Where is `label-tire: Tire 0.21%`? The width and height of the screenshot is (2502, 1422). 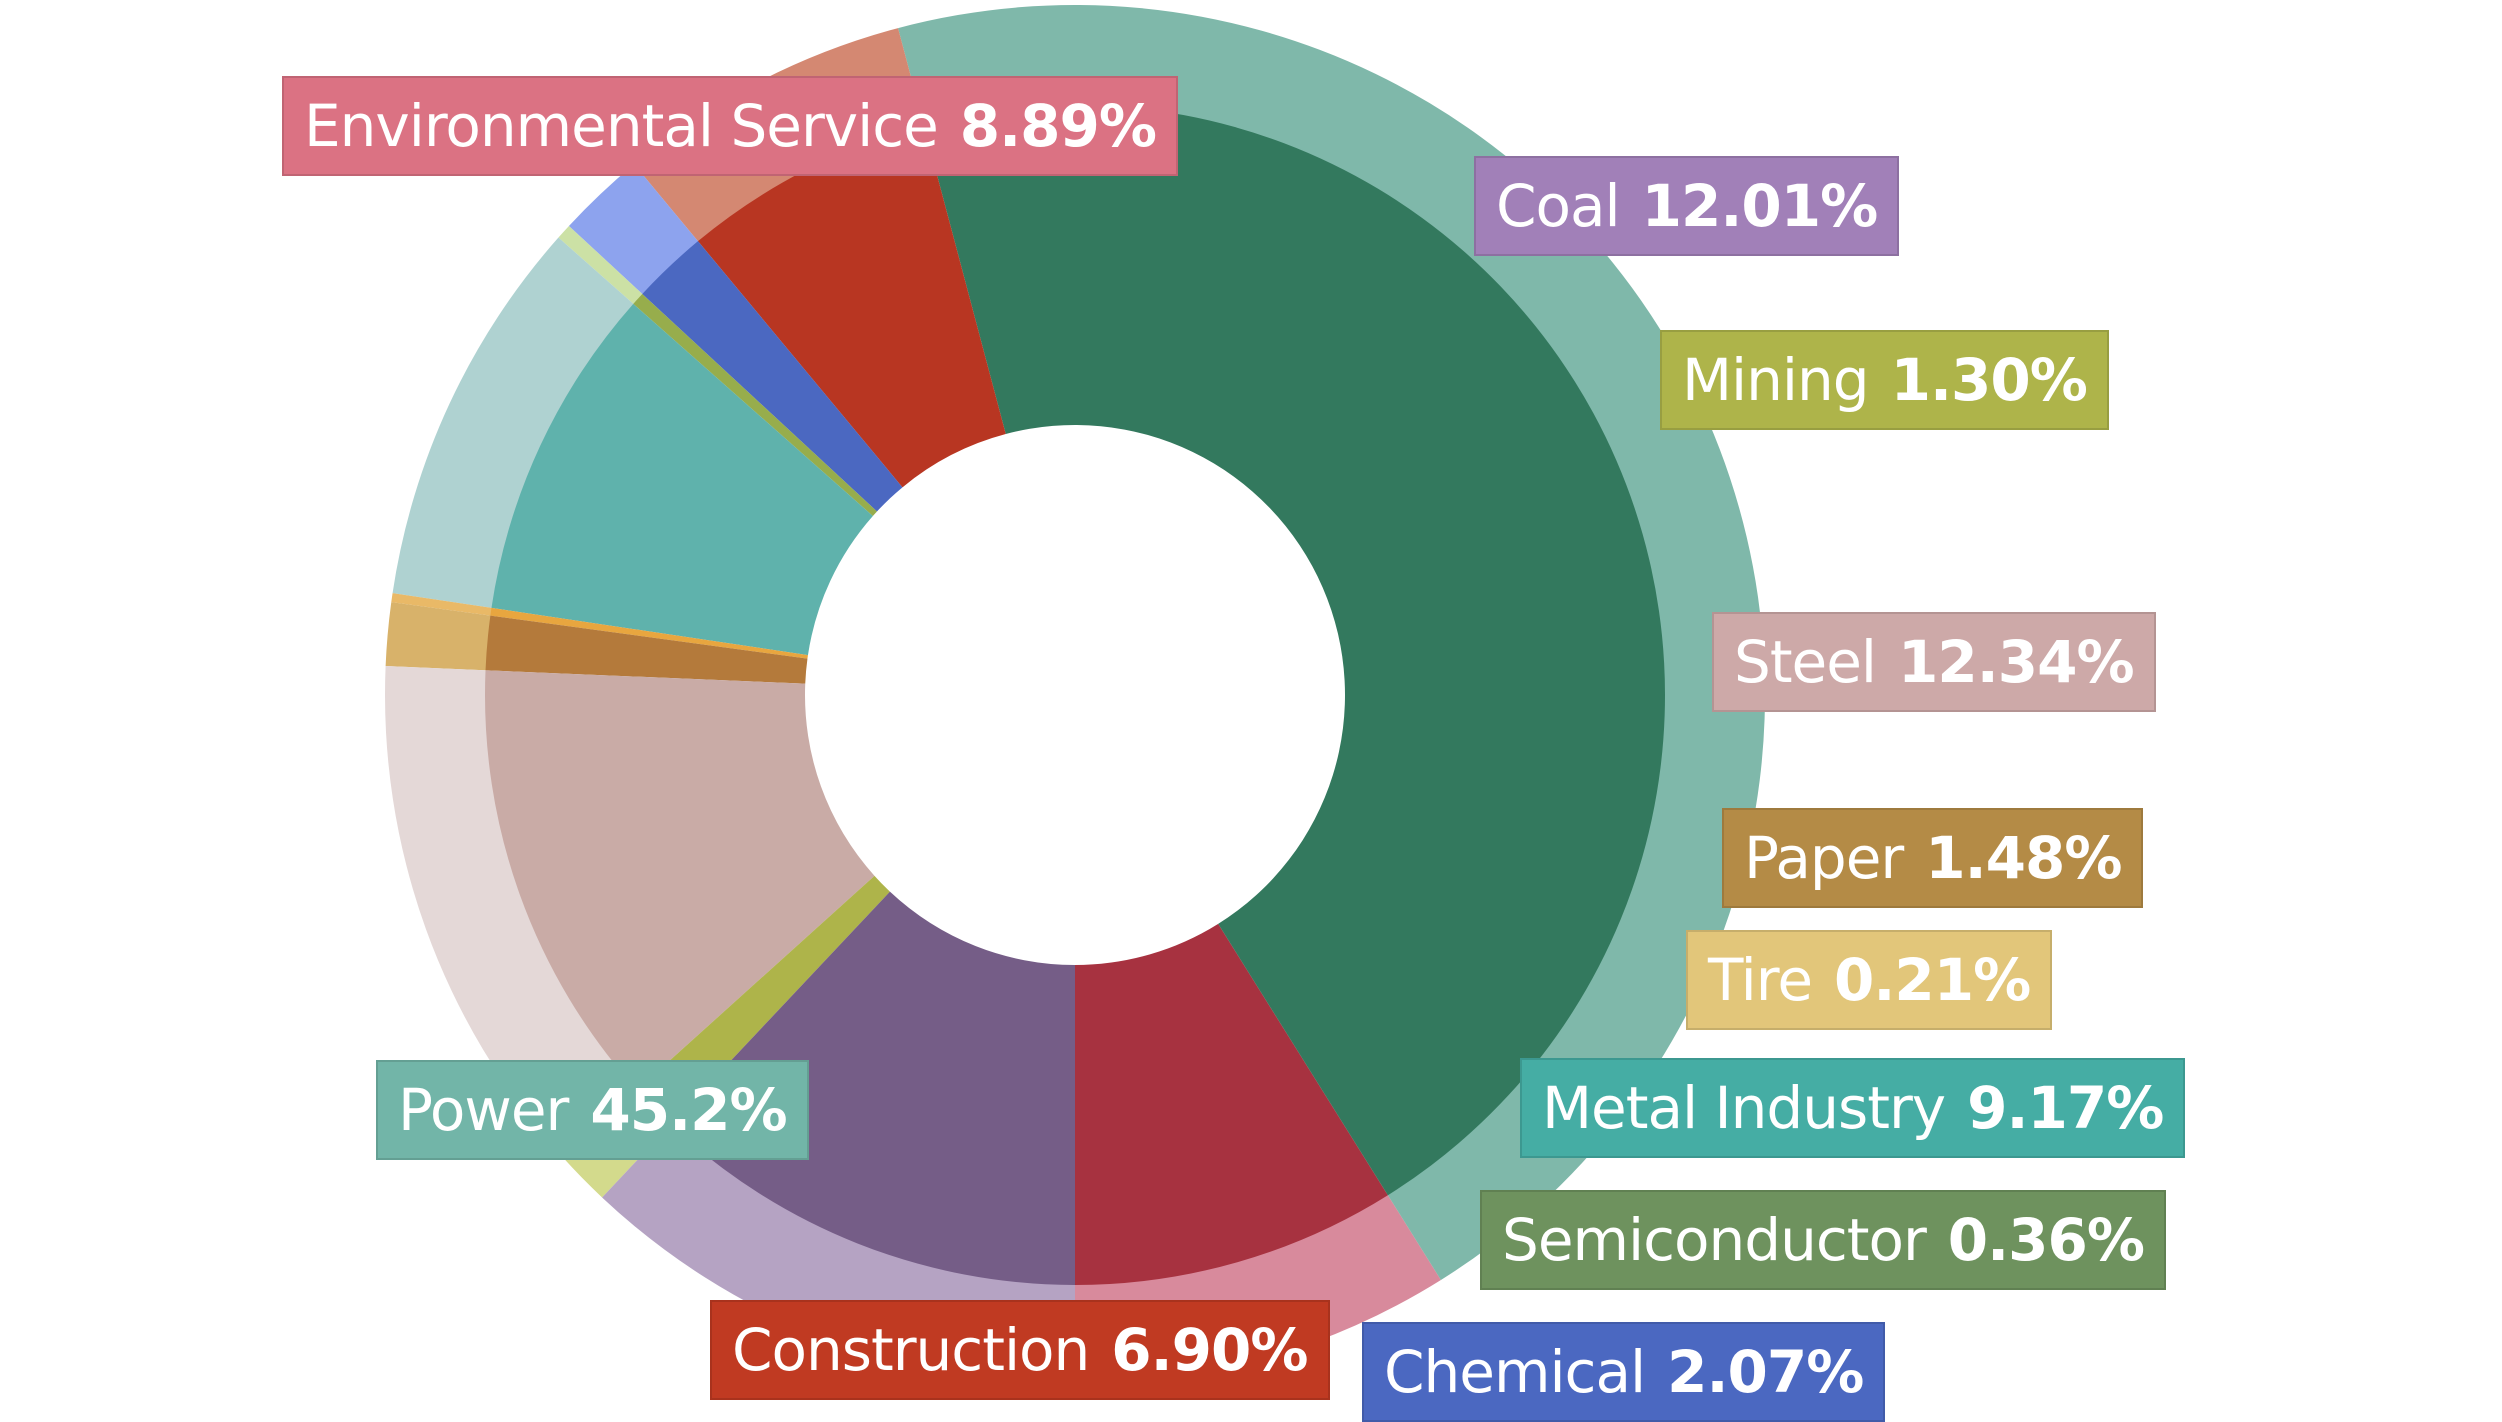
label-tire: Tire 0.21% is located at coordinates (1869, 980).